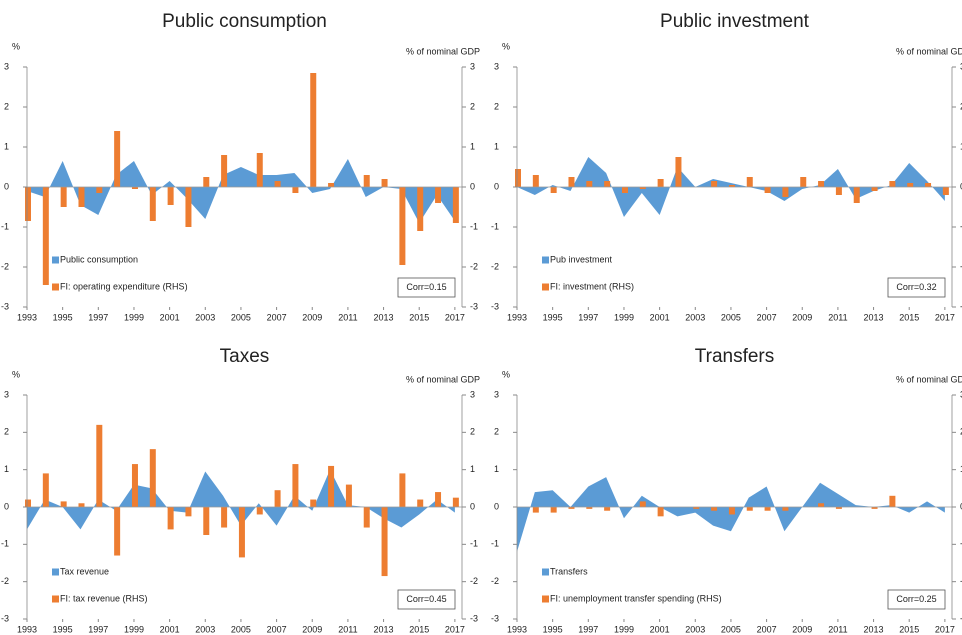 The width and height of the screenshot is (962, 635). I want to click on y-tick-label: -3, so click(5, 618).